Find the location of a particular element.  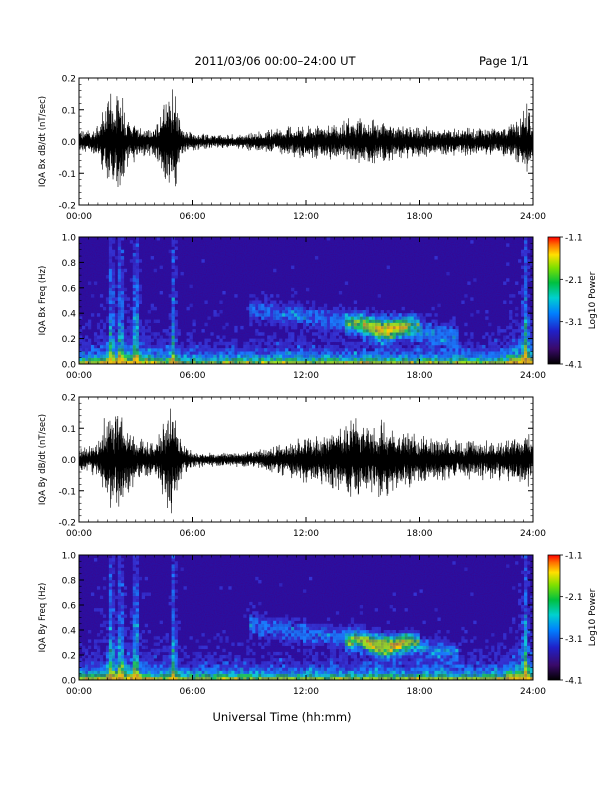

y-axis-label: IQA By Freq (Hz) is located at coordinates (43, 618).